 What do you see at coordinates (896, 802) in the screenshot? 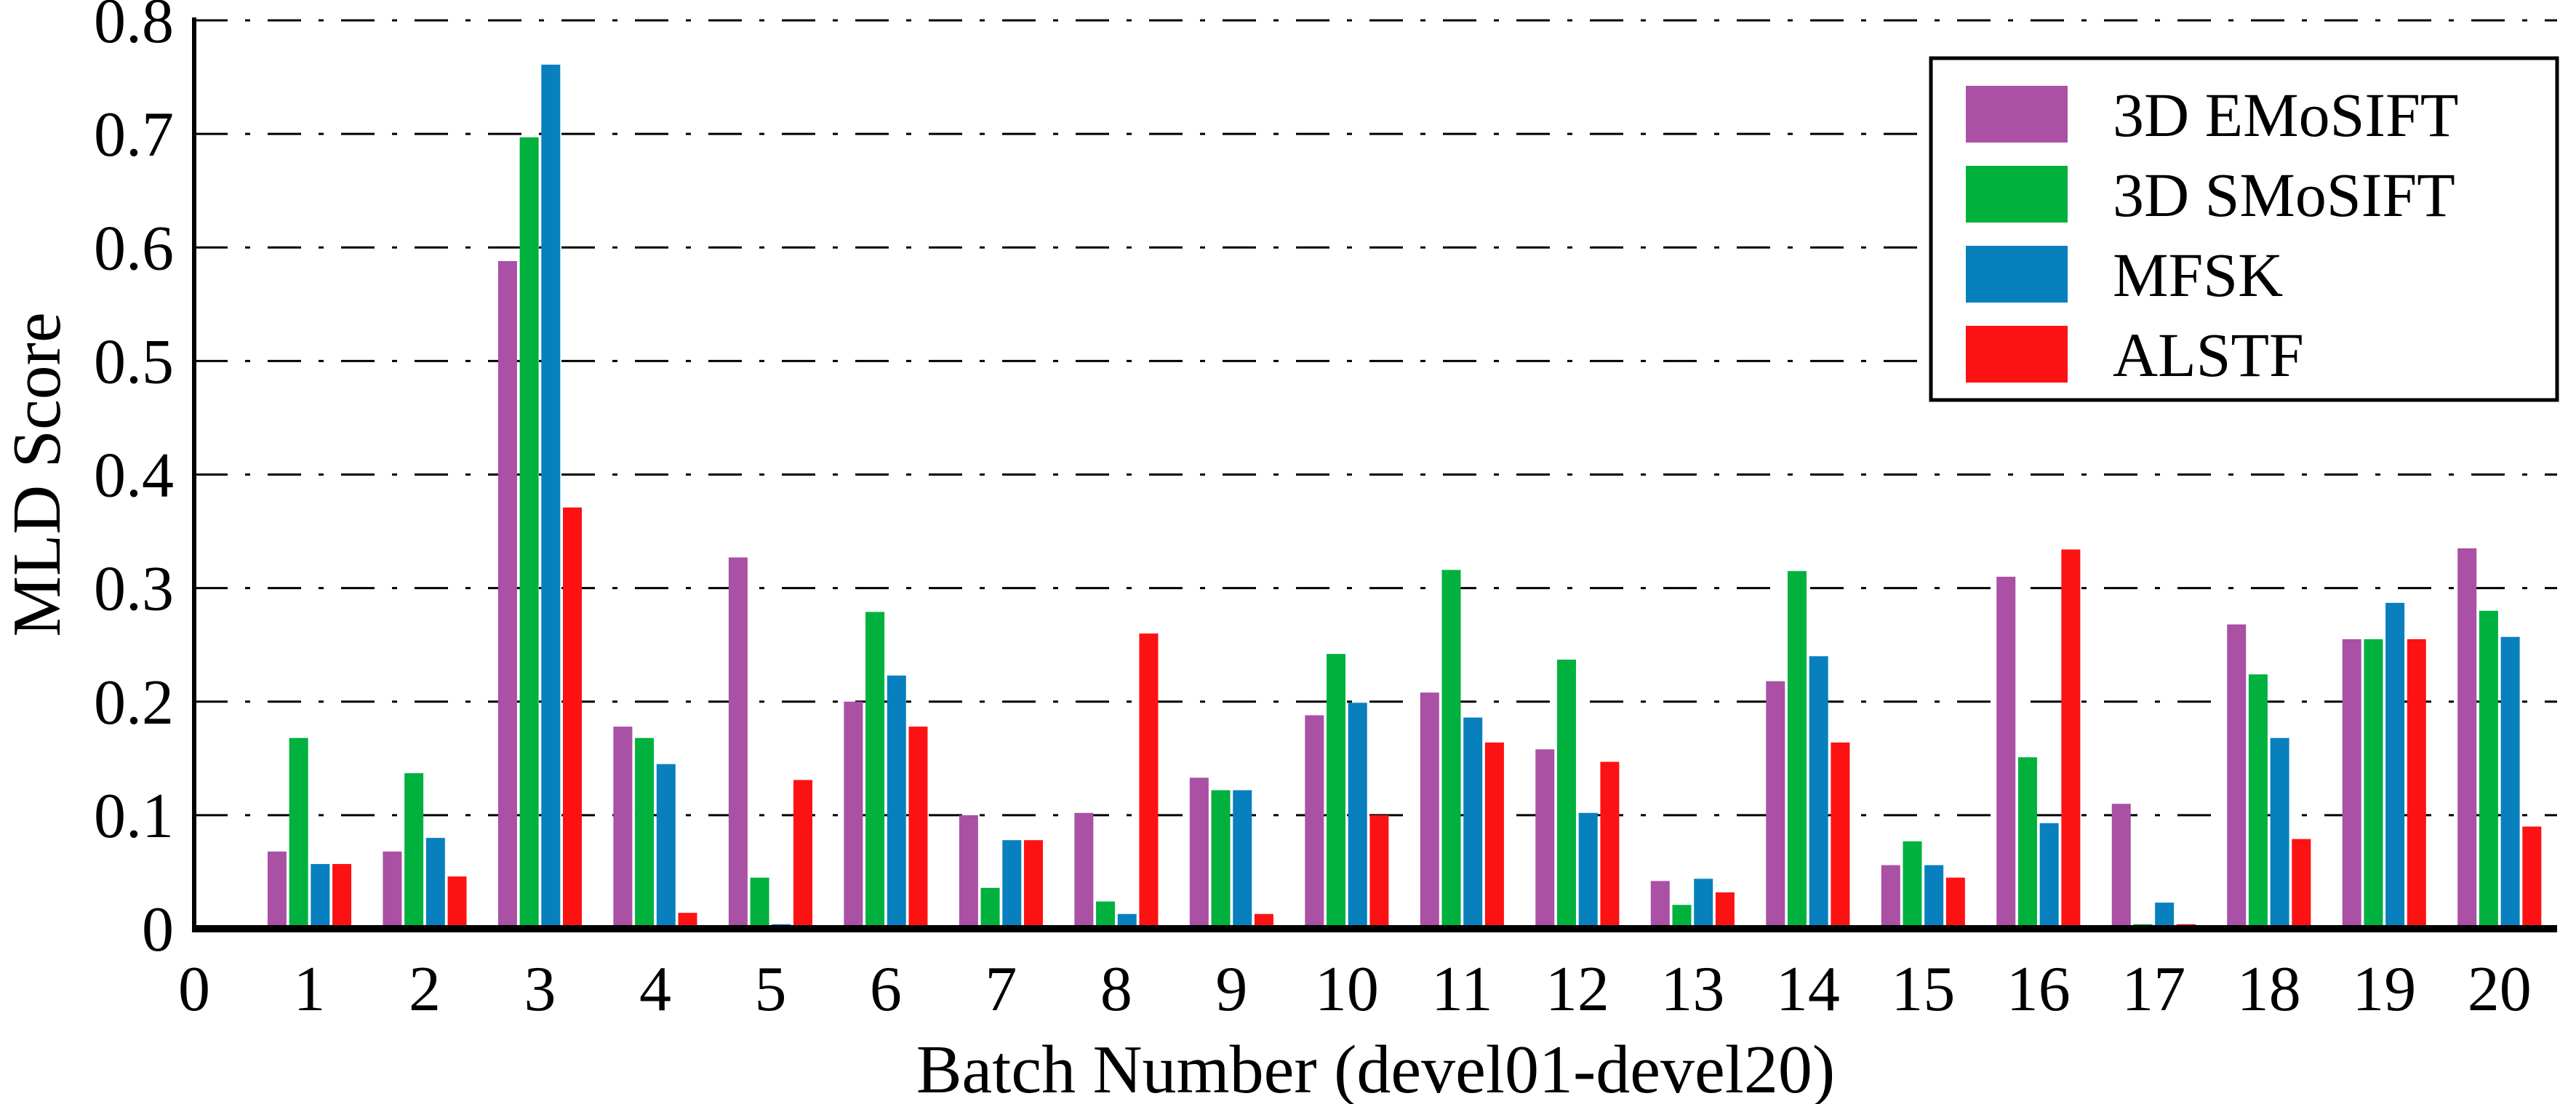
I see `bar-mfsk-batch6` at bounding box center [896, 802].